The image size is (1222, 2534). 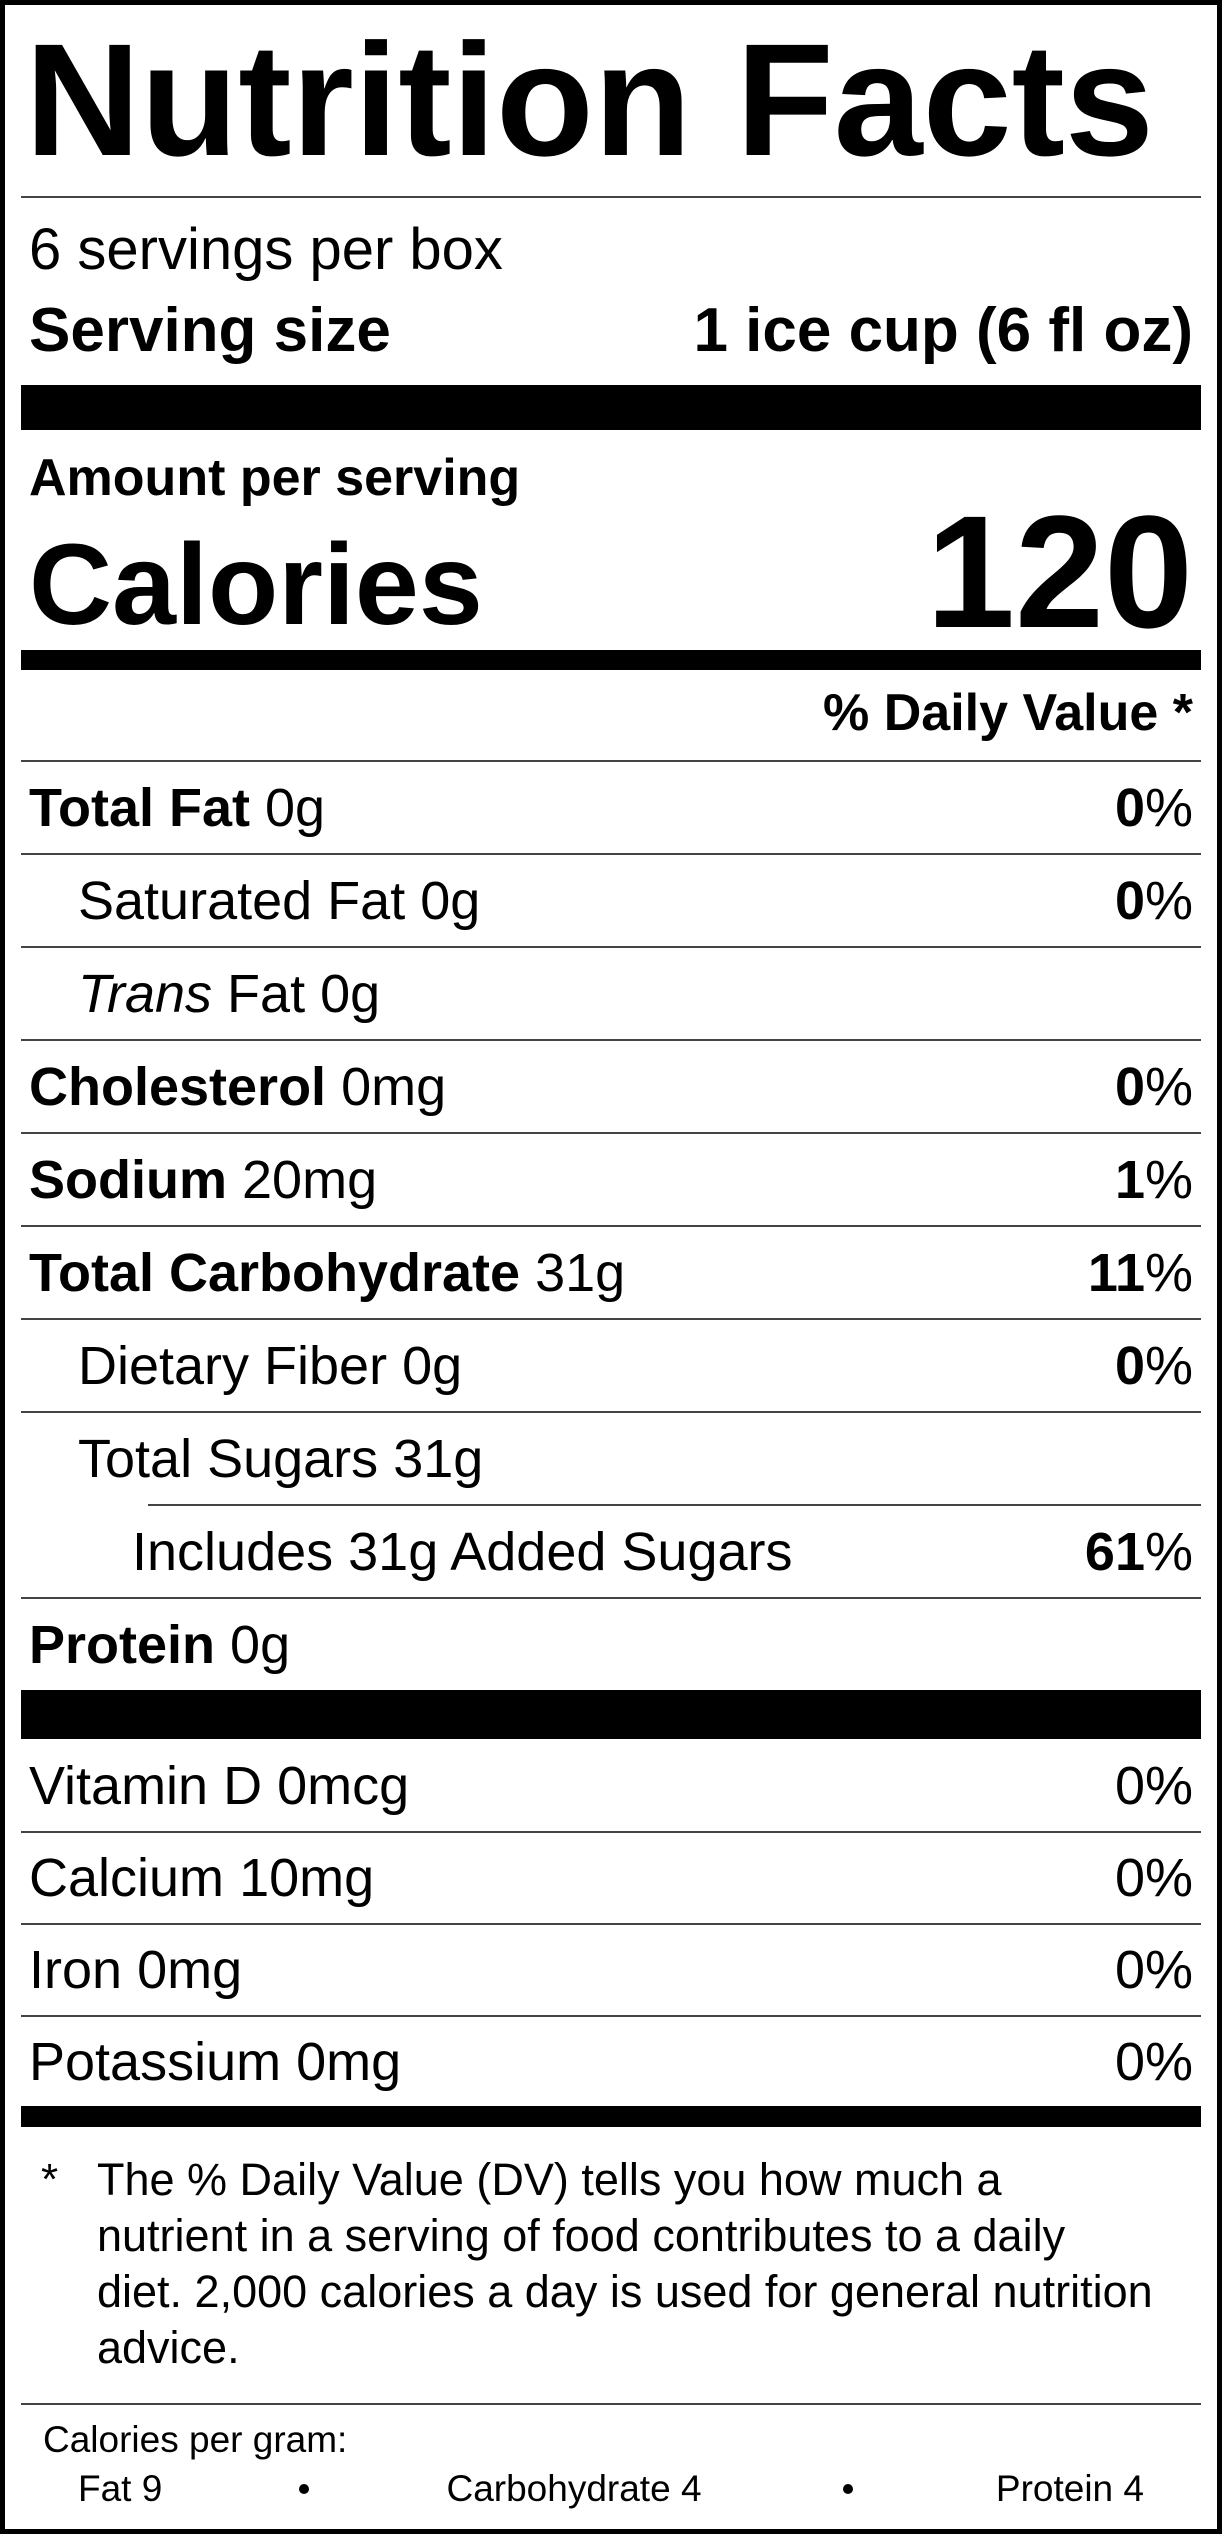 I want to click on vitamin-name: Iron, so click(x=76, y=1970).